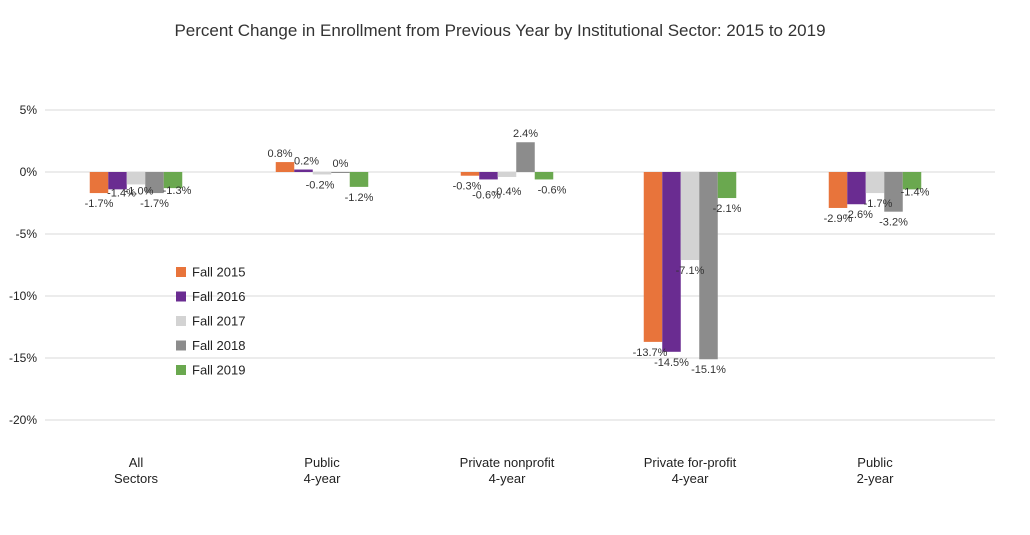 This screenshot has width=1030, height=535. Describe the element at coordinates (23, 358) in the screenshot. I see `y-tick-label: -15%` at that location.